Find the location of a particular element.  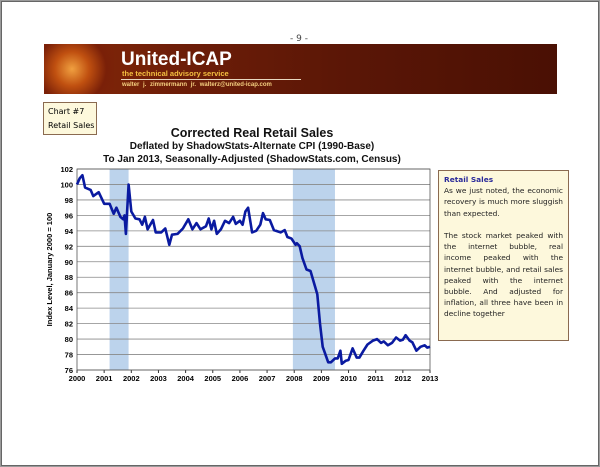

x-tick-label: 2007 is located at coordinates (267, 378).